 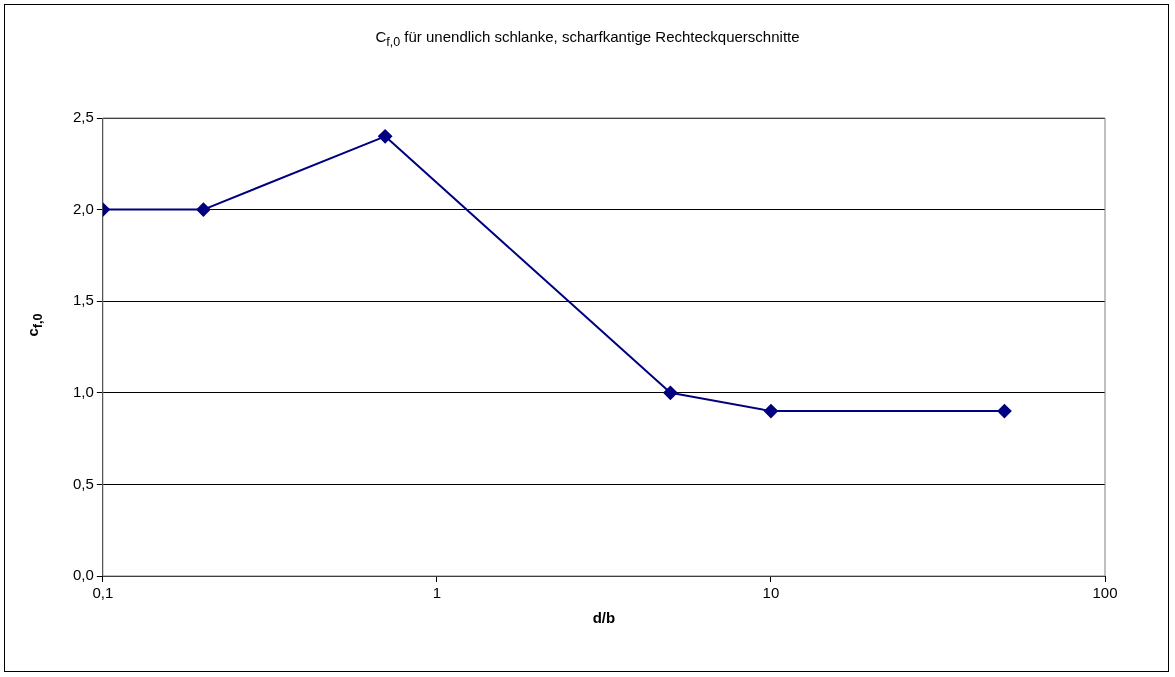 I want to click on y-tick-label: 1,0, so click(x=83, y=391).